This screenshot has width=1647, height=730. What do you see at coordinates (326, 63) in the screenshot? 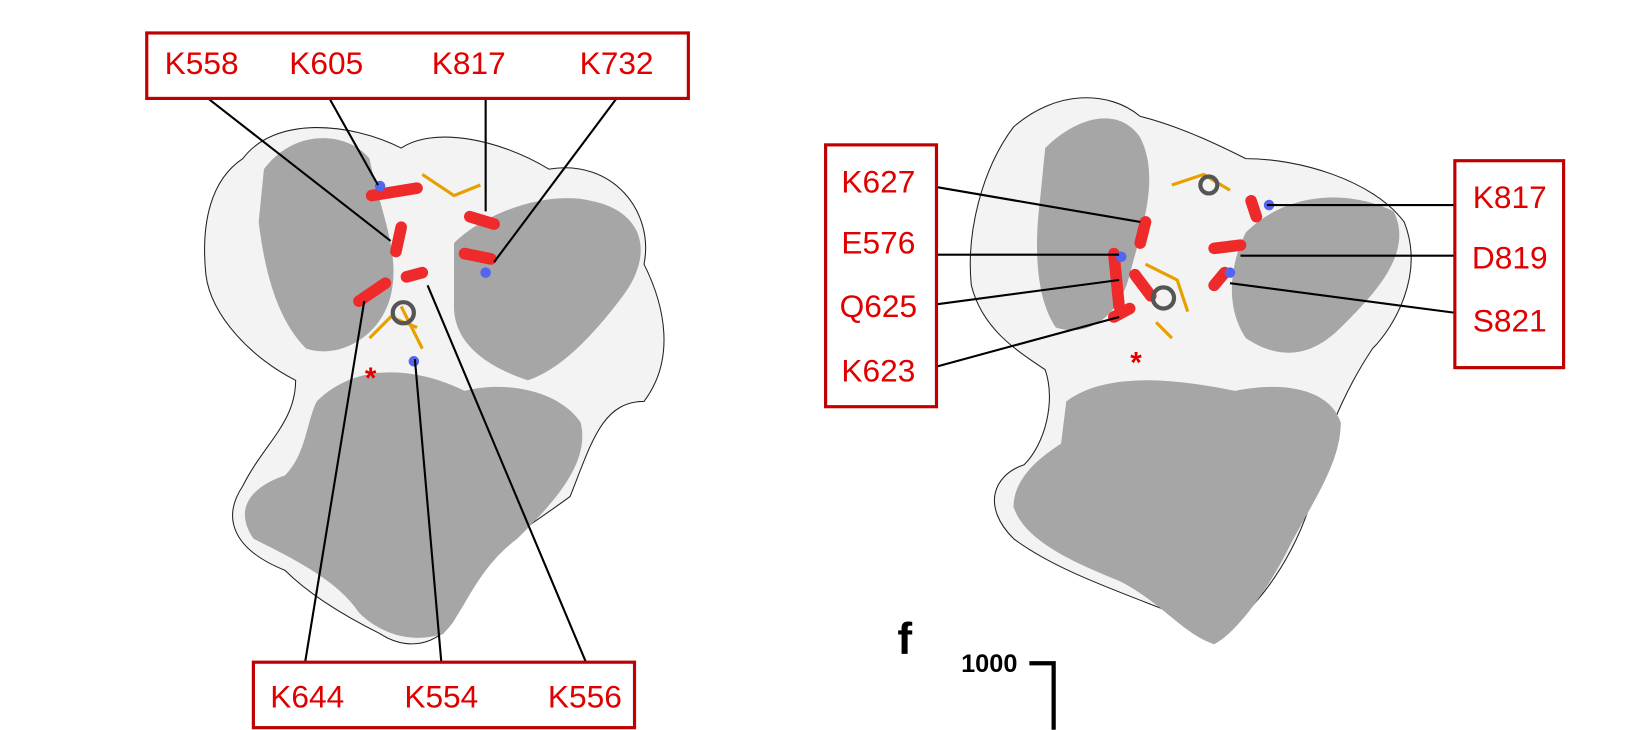
I see `residue-label: K605` at bounding box center [326, 63].